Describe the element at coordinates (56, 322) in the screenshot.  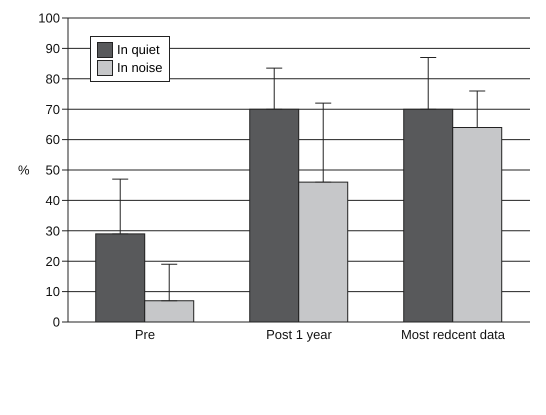
I see `y-tick-label: 0` at that location.